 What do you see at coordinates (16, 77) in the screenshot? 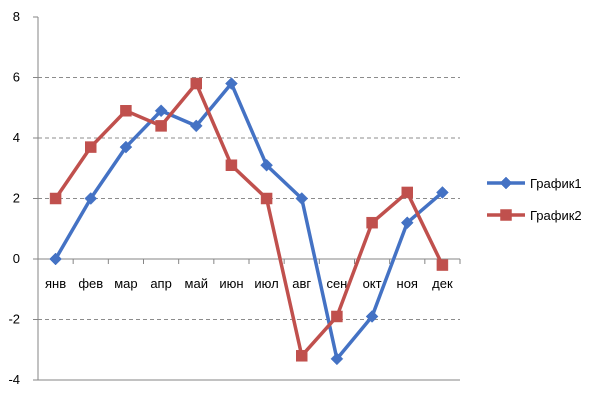
I see `y-tick-label: 6` at bounding box center [16, 77].